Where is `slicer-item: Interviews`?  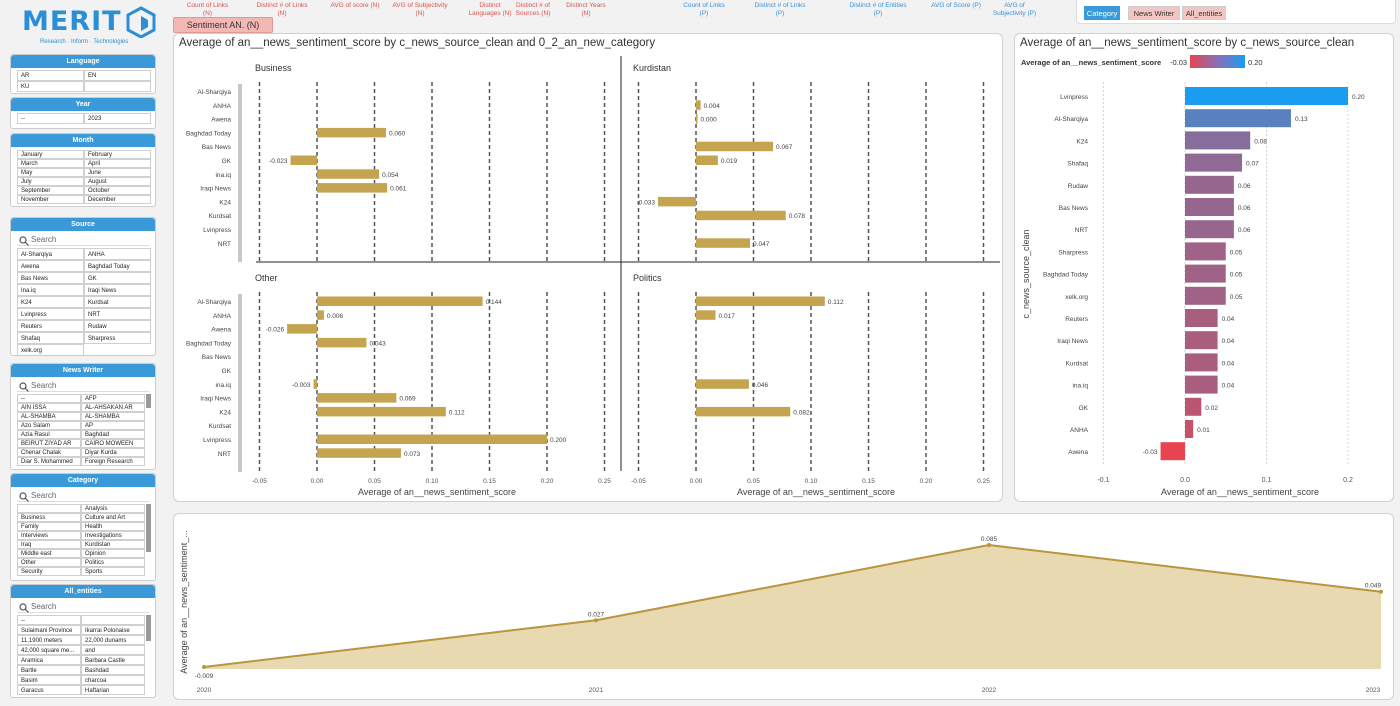
slicer-item: Interviews is located at coordinates (49, 535).